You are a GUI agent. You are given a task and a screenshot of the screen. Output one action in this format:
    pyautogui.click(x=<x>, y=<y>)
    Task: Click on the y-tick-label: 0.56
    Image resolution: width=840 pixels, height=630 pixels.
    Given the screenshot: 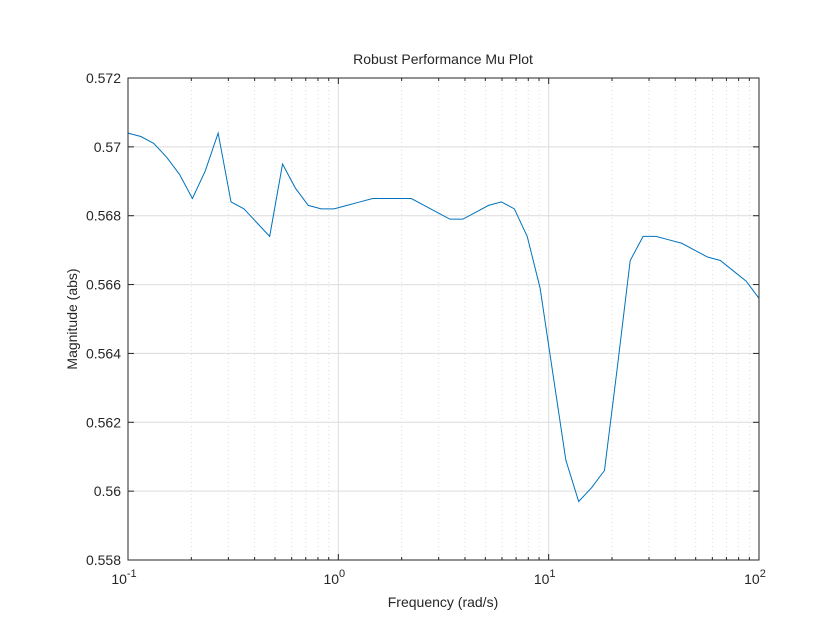 What is the action you would take?
    pyautogui.click(x=107, y=491)
    